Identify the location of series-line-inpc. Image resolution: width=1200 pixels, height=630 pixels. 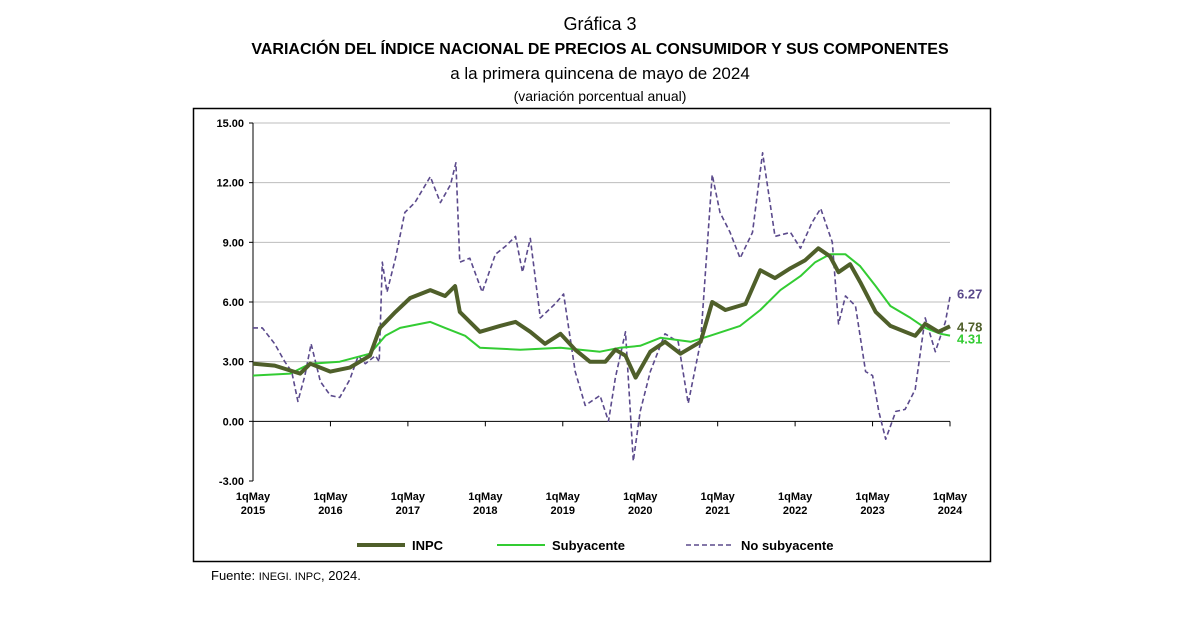
(601, 313).